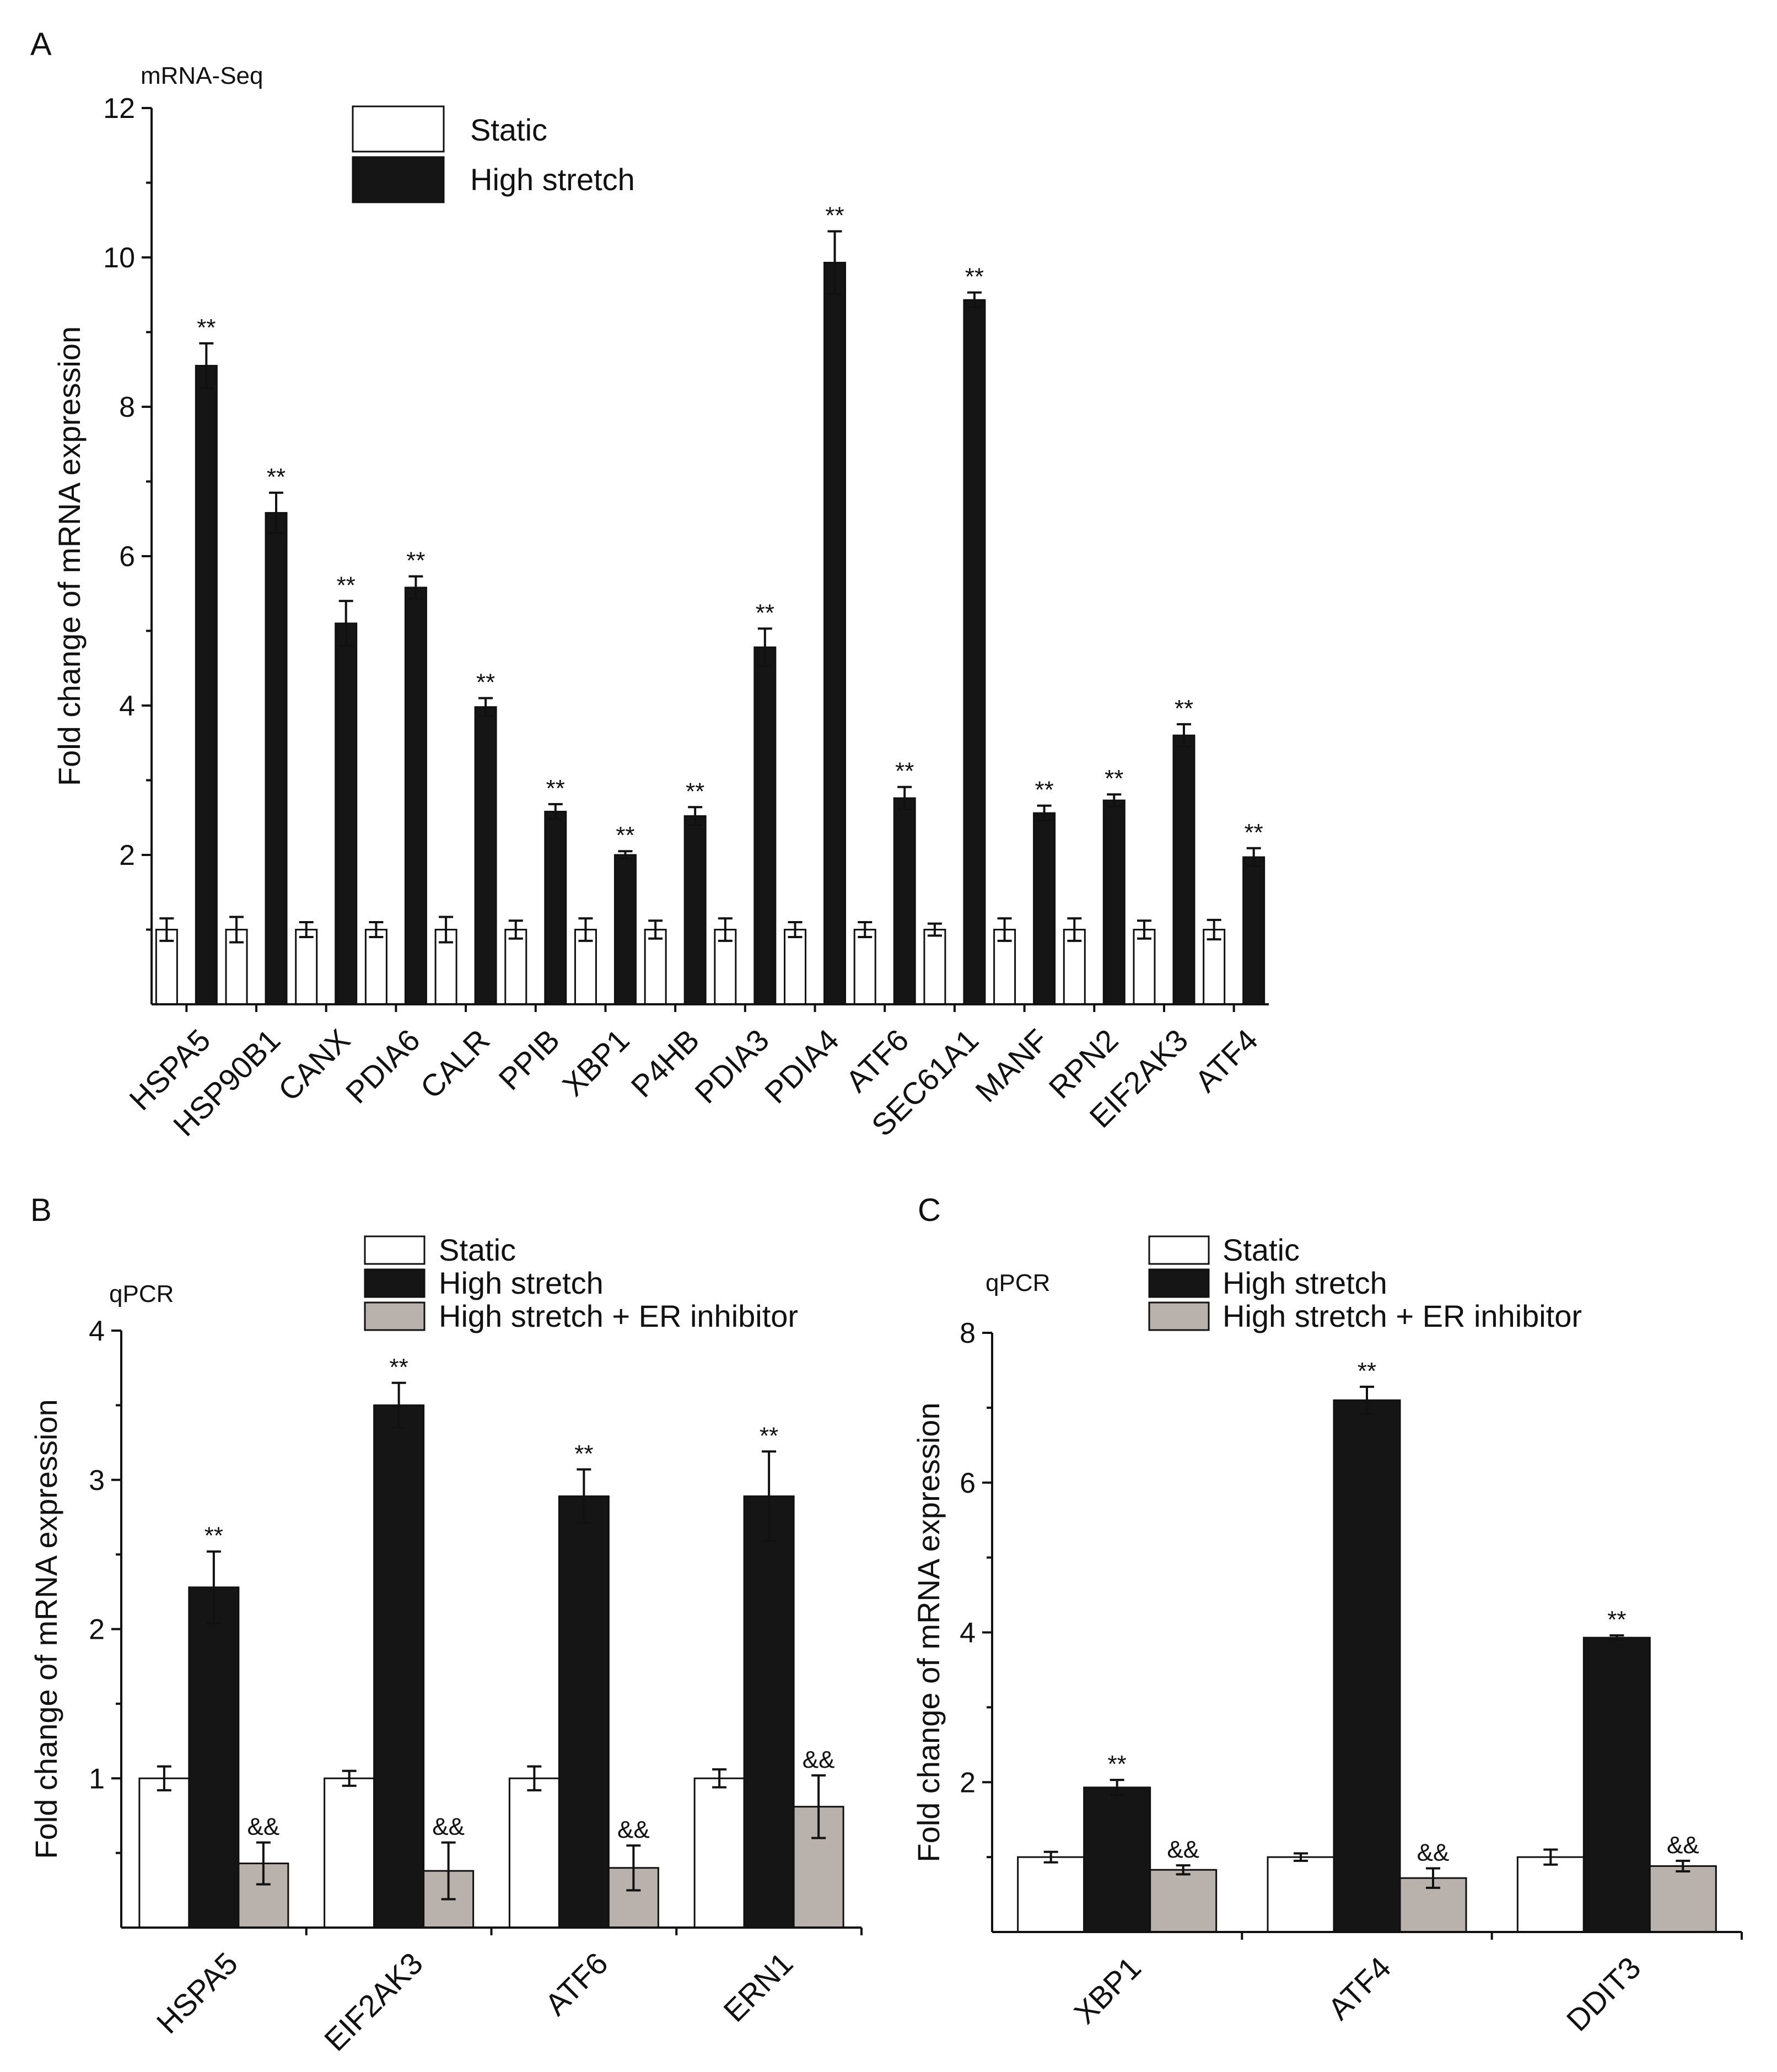  Describe the element at coordinates (625, 929) in the screenshot. I see `bar-xbp1-s1` at that location.